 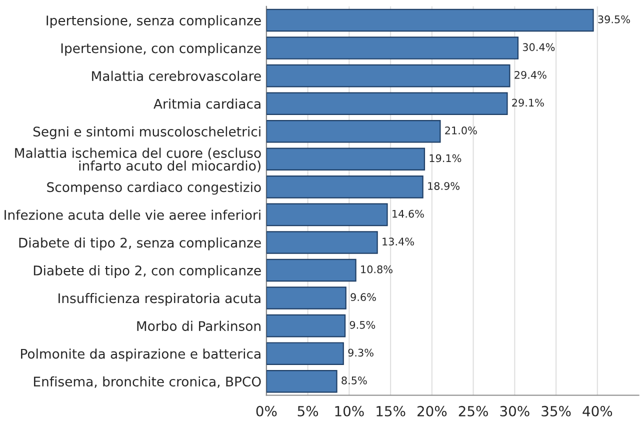 I want to click on data-label: 8.5%, so click(x=354, y=380).